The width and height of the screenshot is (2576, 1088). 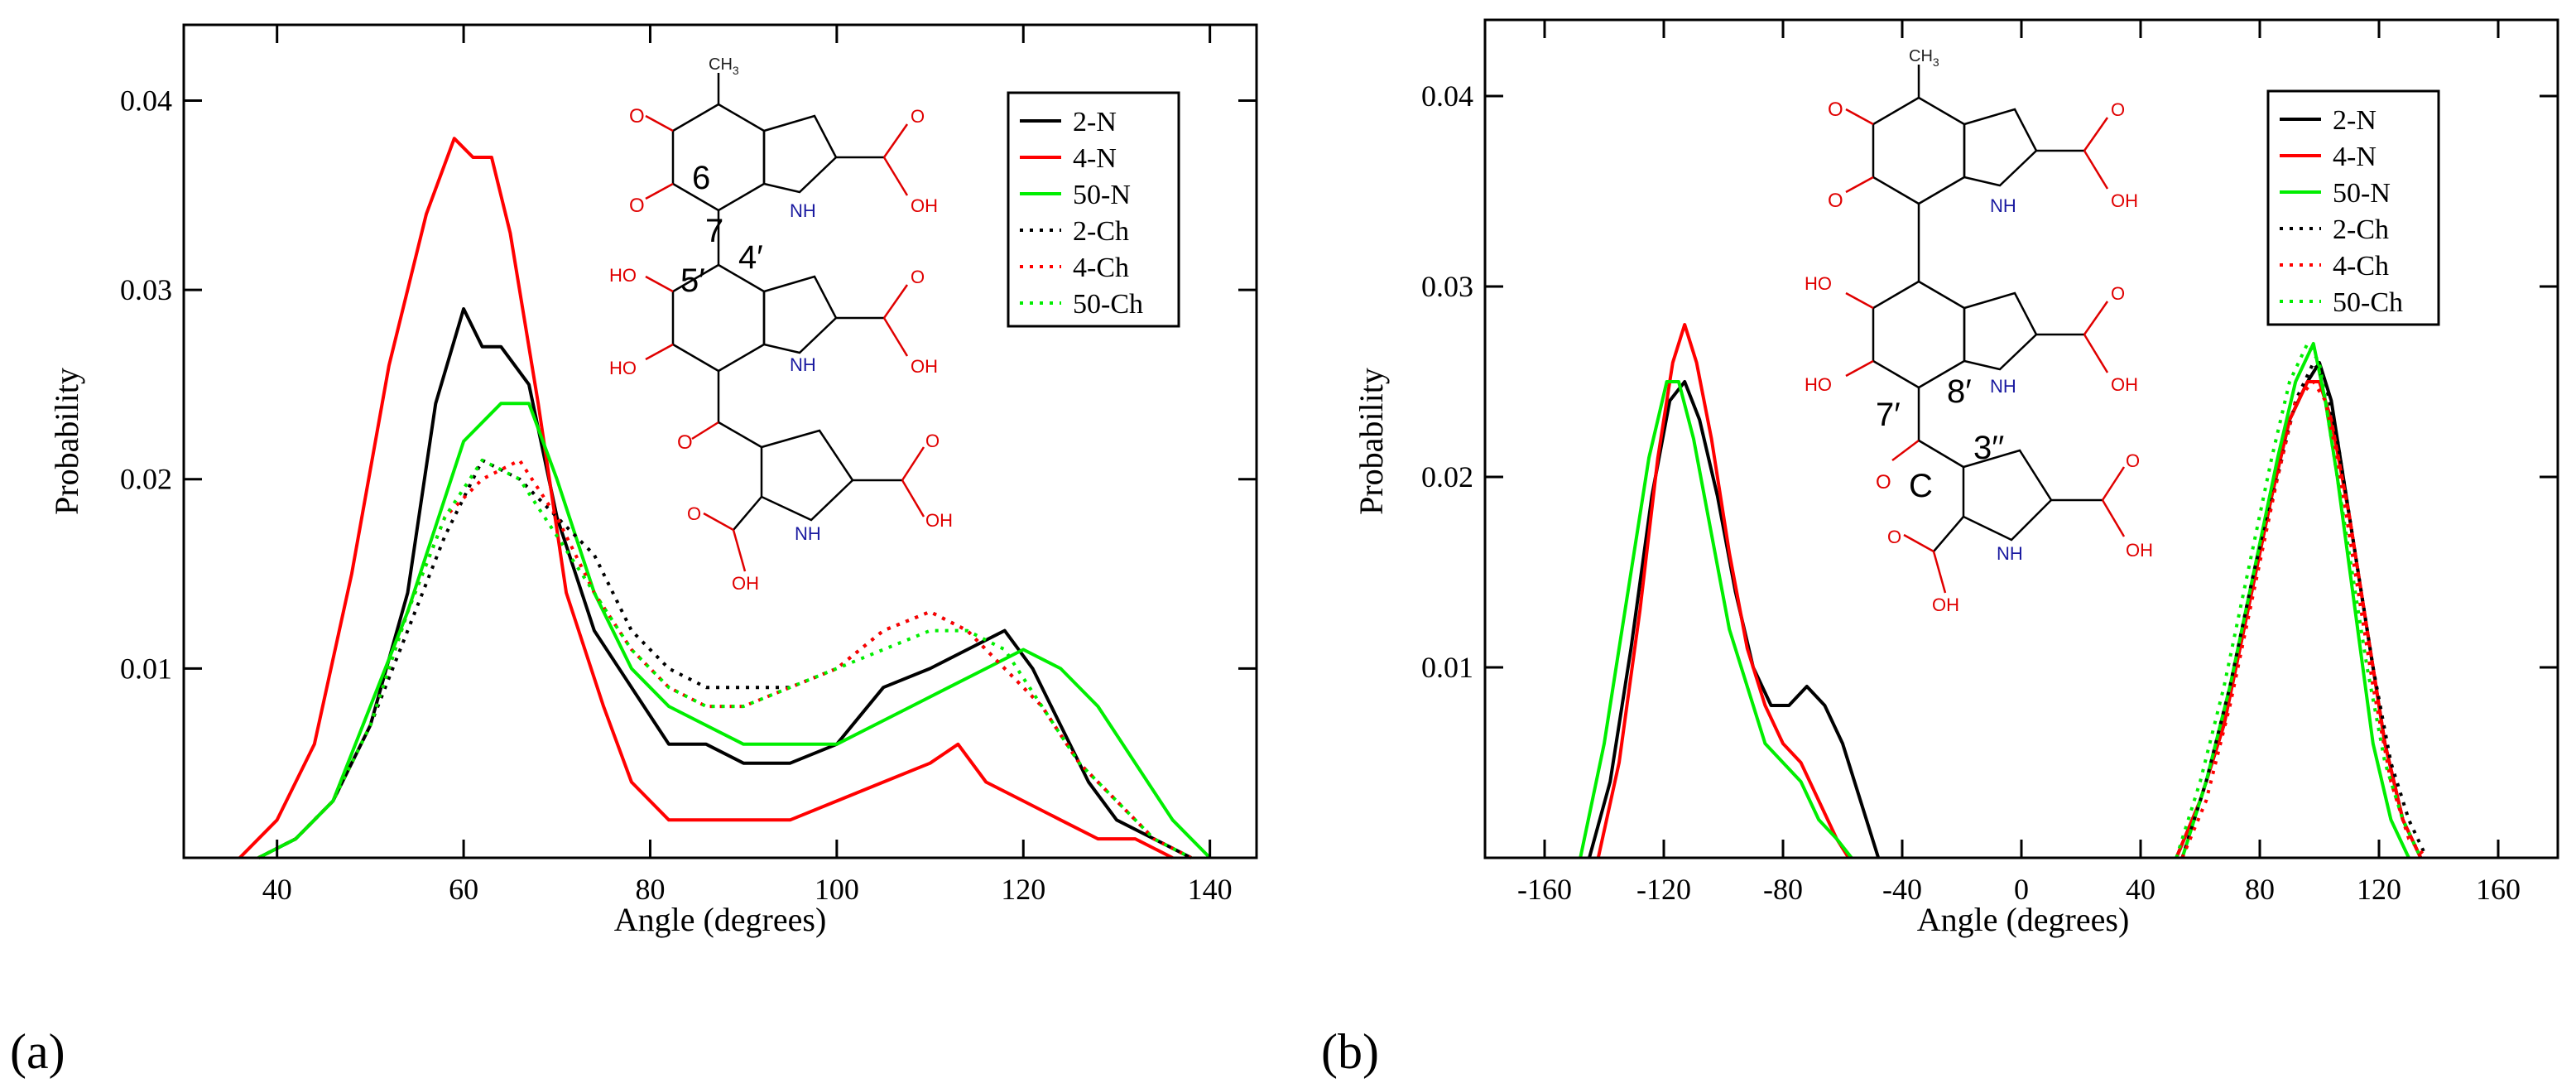 I want to click on panel-b-molecule-bonds, so click(x=1985, y=329).